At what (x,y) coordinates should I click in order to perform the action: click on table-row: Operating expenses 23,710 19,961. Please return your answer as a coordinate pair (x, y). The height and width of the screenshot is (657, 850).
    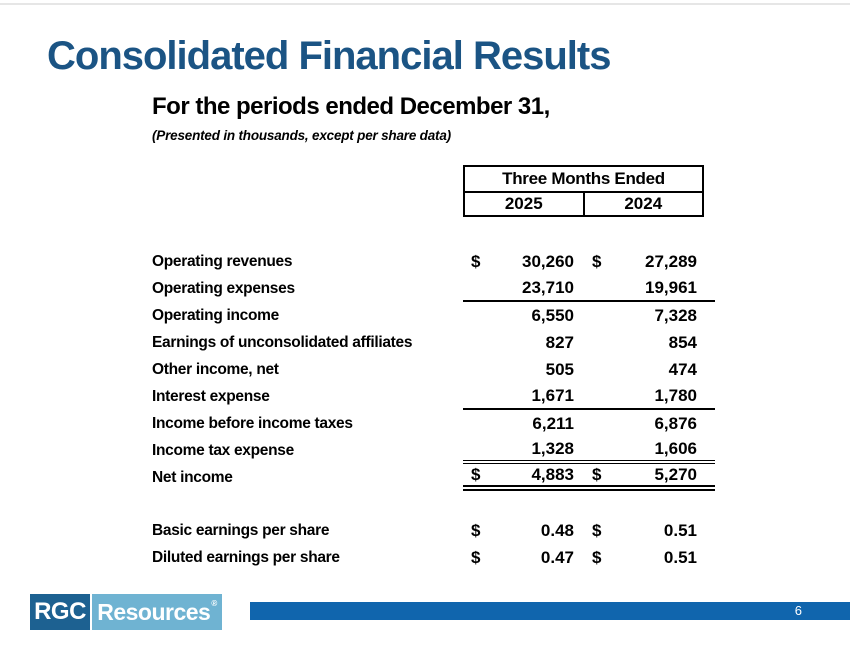
    Looking at the image, I should click on (433, 288).